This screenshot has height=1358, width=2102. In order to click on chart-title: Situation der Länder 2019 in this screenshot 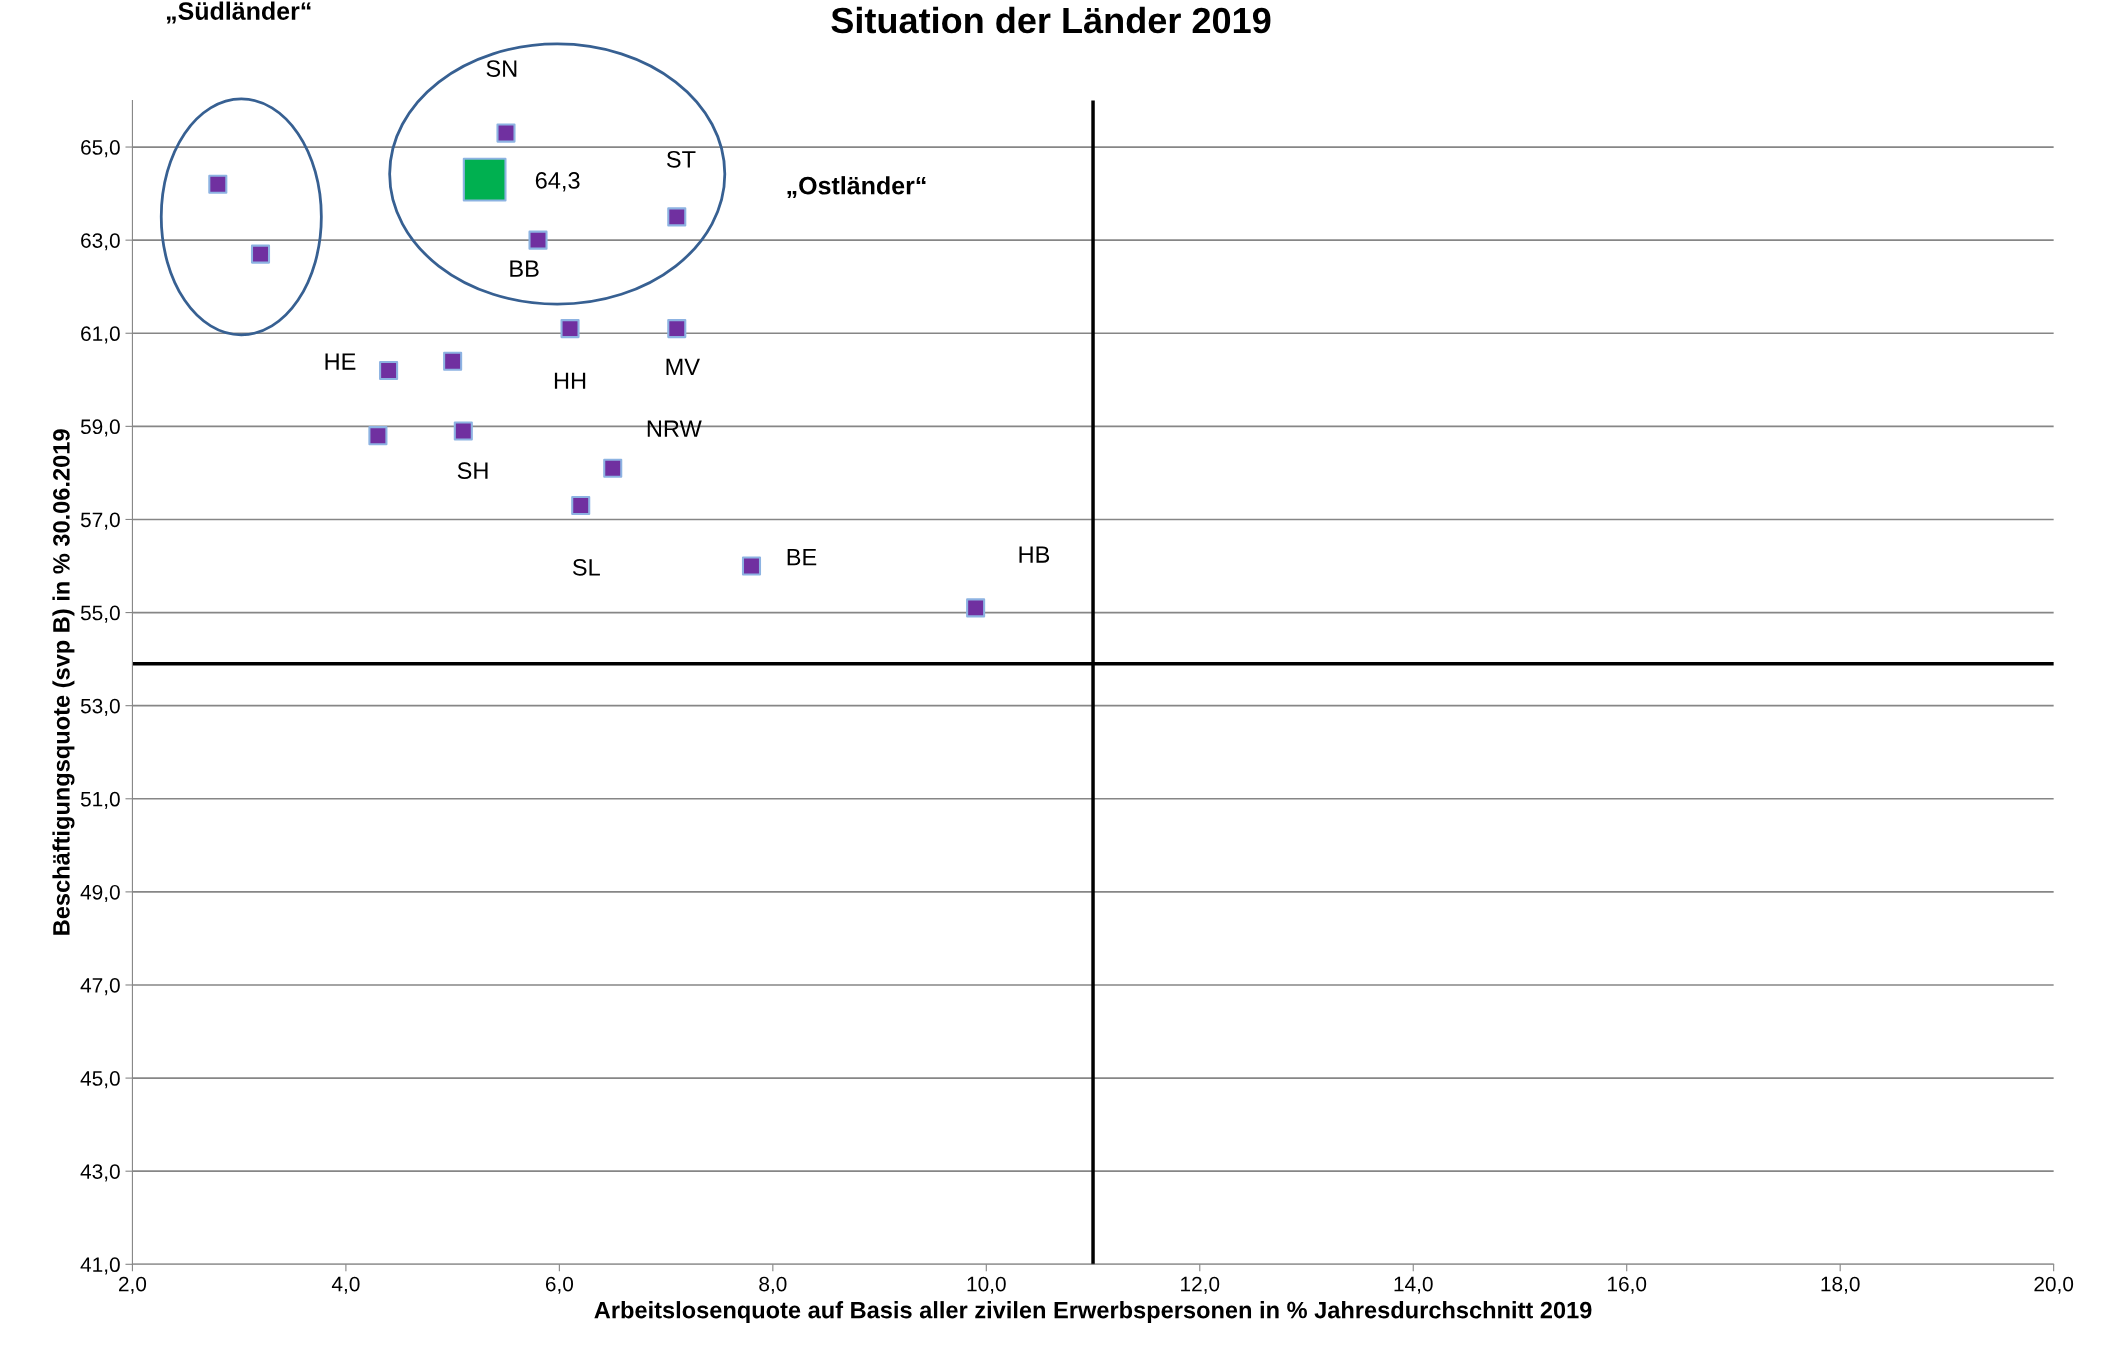, I will do `click(1051, 20)`.